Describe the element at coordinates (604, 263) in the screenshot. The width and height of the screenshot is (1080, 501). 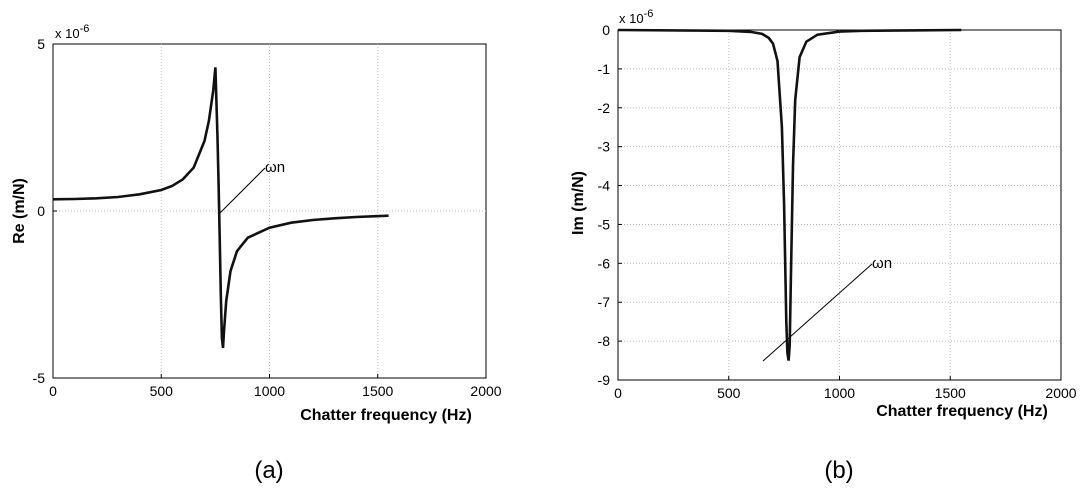
I see `y-tick-label: -6` at that location.